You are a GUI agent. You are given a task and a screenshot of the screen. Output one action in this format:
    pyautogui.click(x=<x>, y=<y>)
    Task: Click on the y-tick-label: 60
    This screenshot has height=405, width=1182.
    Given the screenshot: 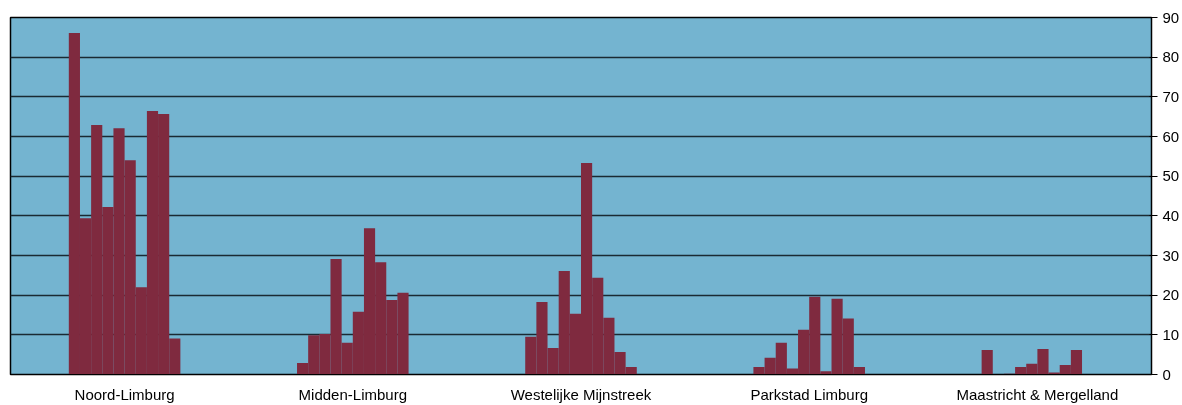 What is the action you would take?
    pyautogui.click(x=1171, y=136)
    